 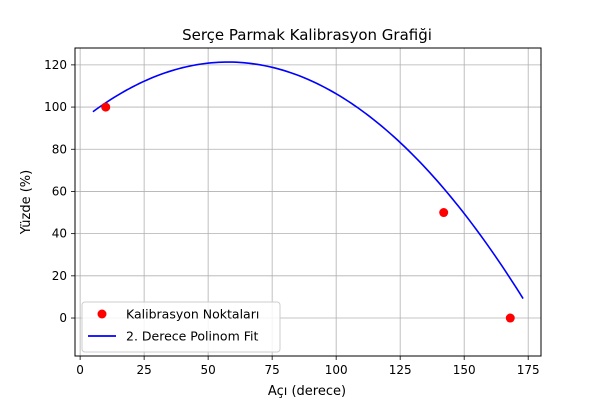 What do you see at coordinates (192, 336) in the screenshot?
I see `legend-line-label: 2. Derece Polinom Fit` at bounding box center [192, 336].